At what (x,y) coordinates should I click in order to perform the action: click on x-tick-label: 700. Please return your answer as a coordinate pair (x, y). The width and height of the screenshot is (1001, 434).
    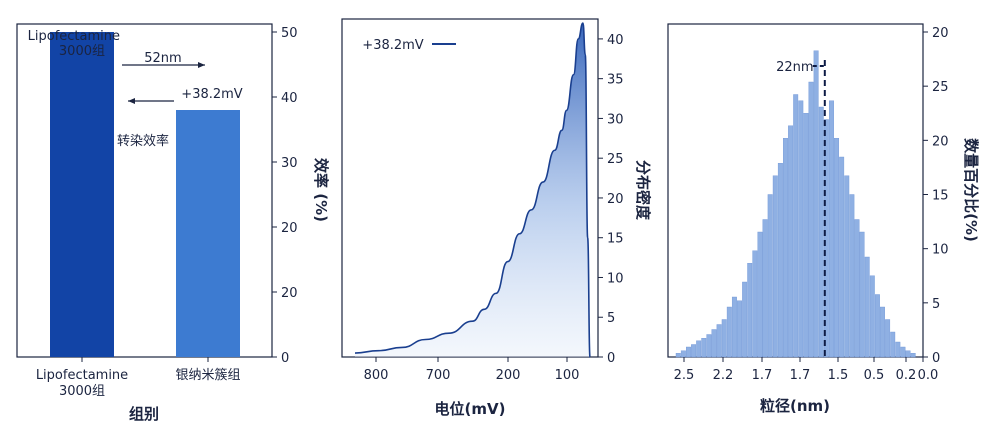
    Looking at the image, I should click on (438, 375).